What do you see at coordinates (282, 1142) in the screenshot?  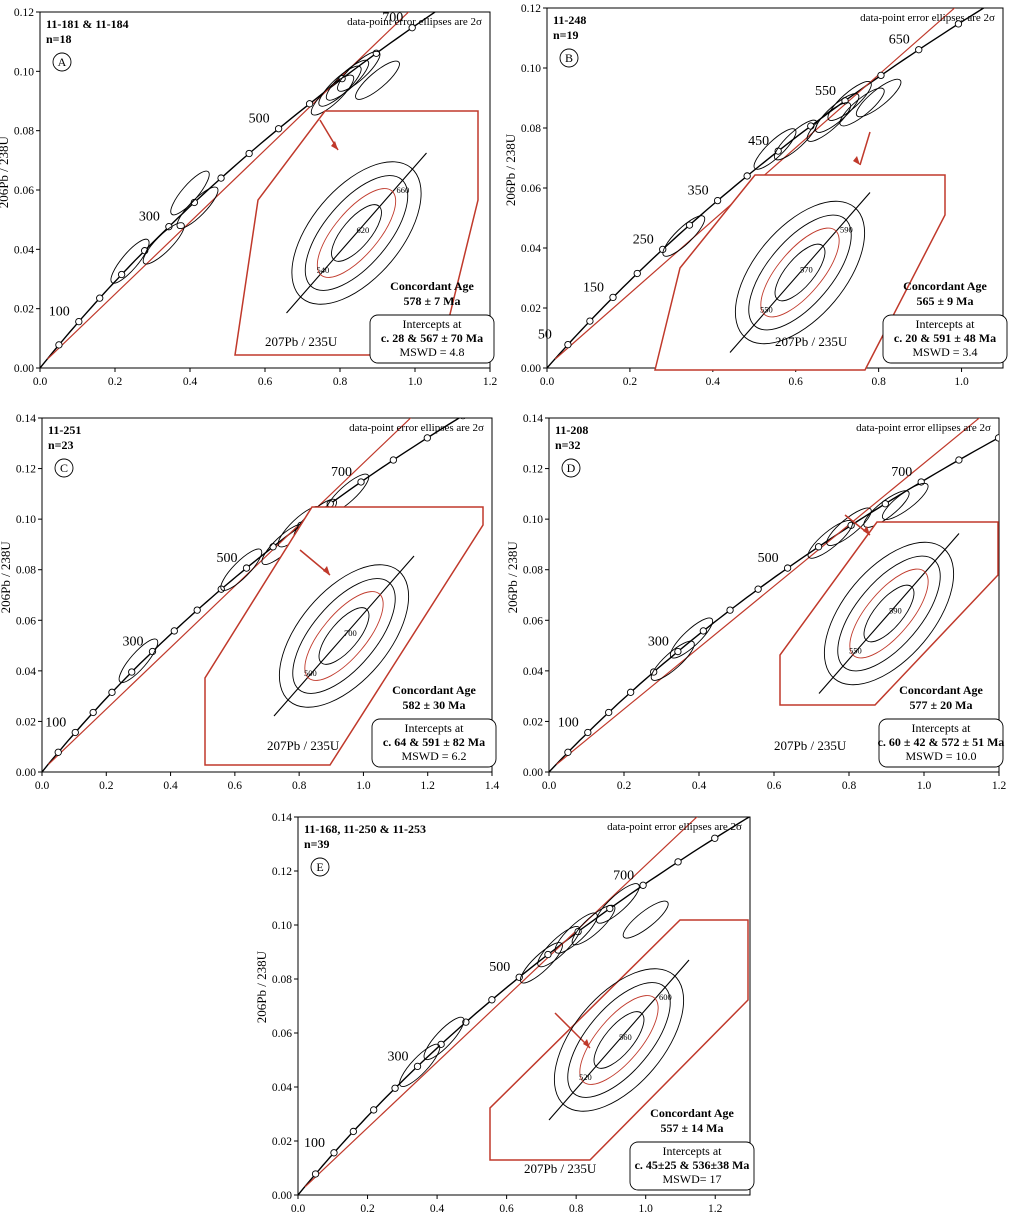 I see `y-tick-label: 0.02` at bounding box center [282, 1142].